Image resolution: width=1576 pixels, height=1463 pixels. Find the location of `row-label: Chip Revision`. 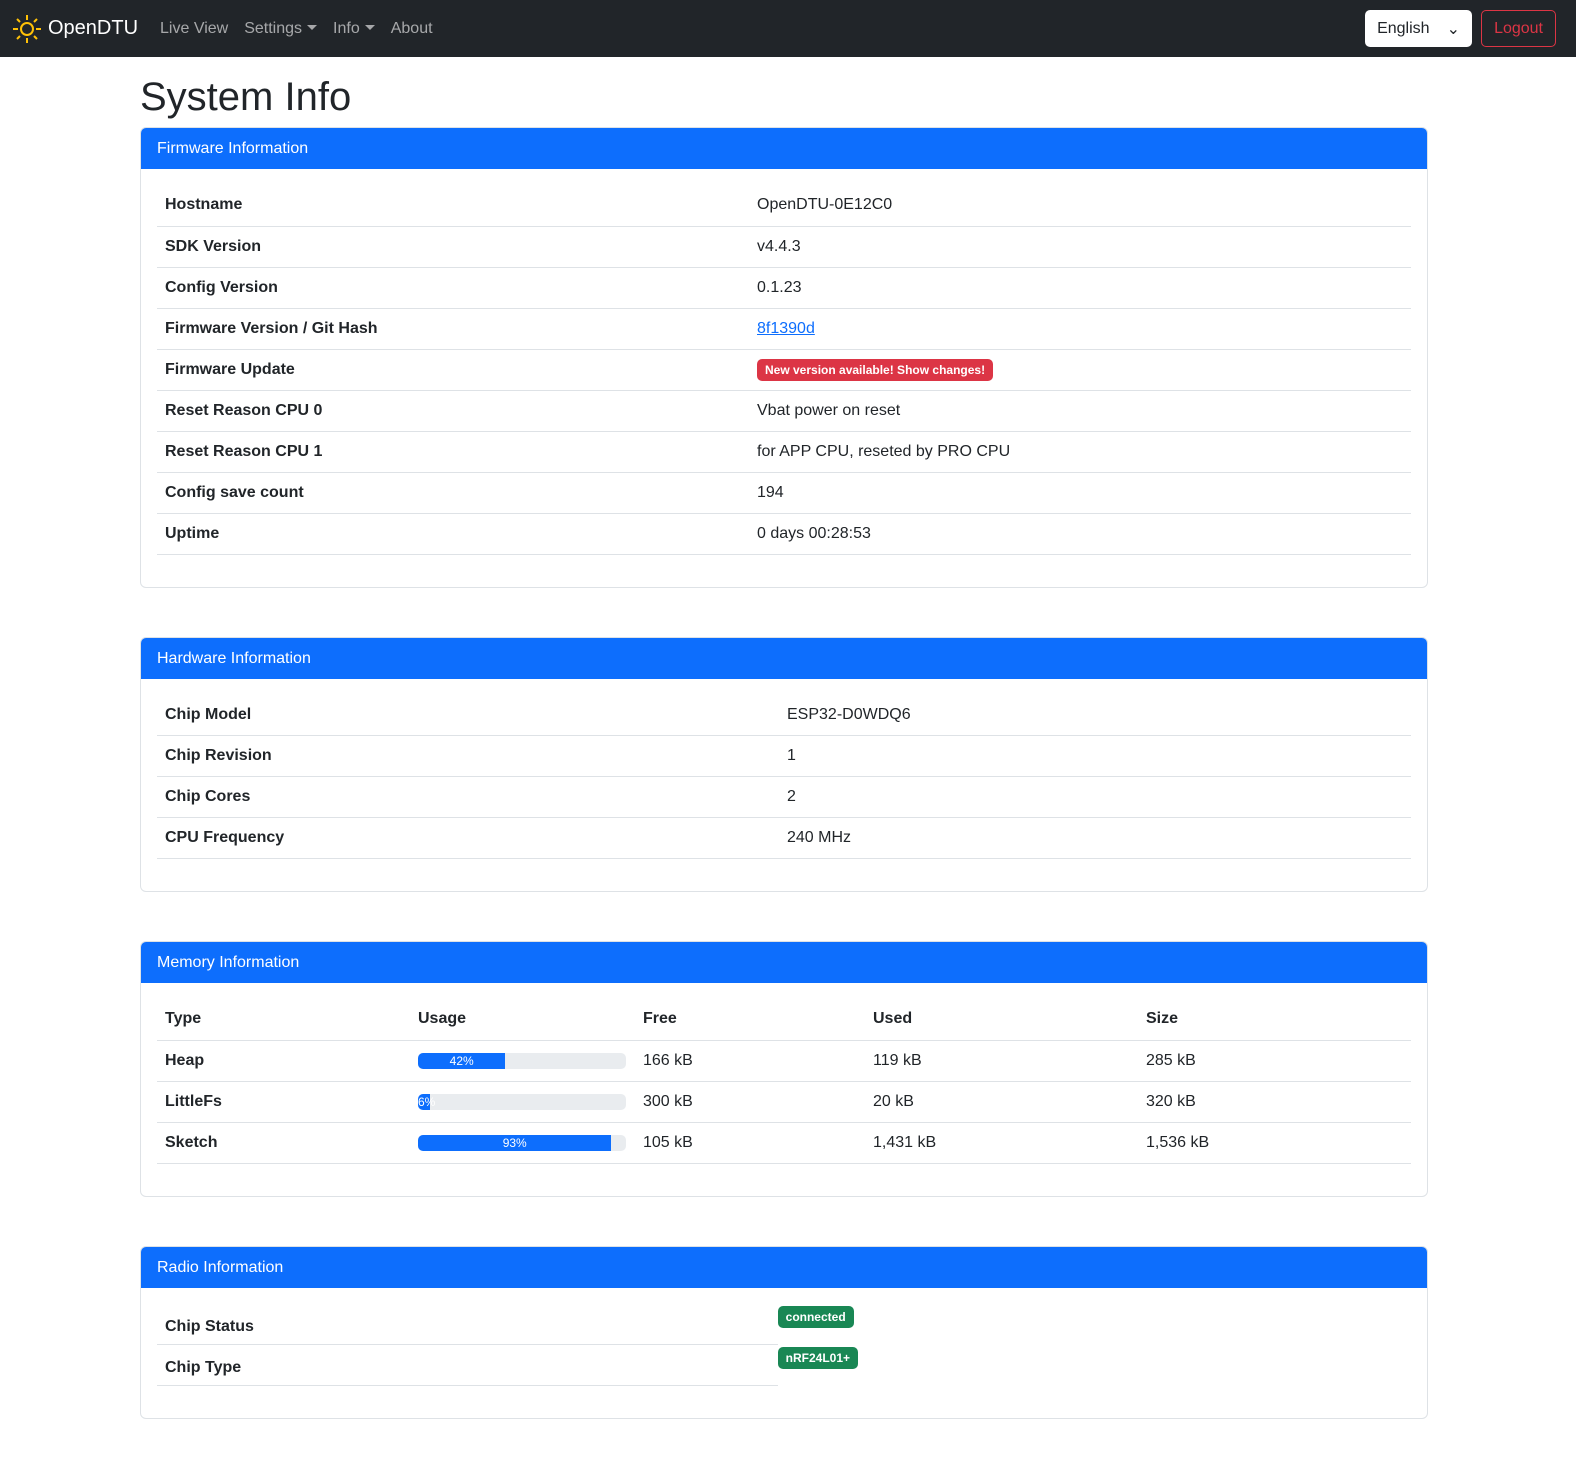

row-label: Chip Revision is located at coordinates (468, 756).